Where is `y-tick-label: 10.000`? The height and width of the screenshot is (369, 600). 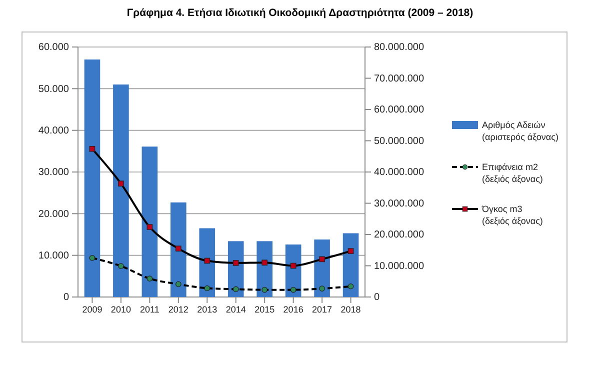 y-tick-label: 10.000 is located at coordinates (54, 256).